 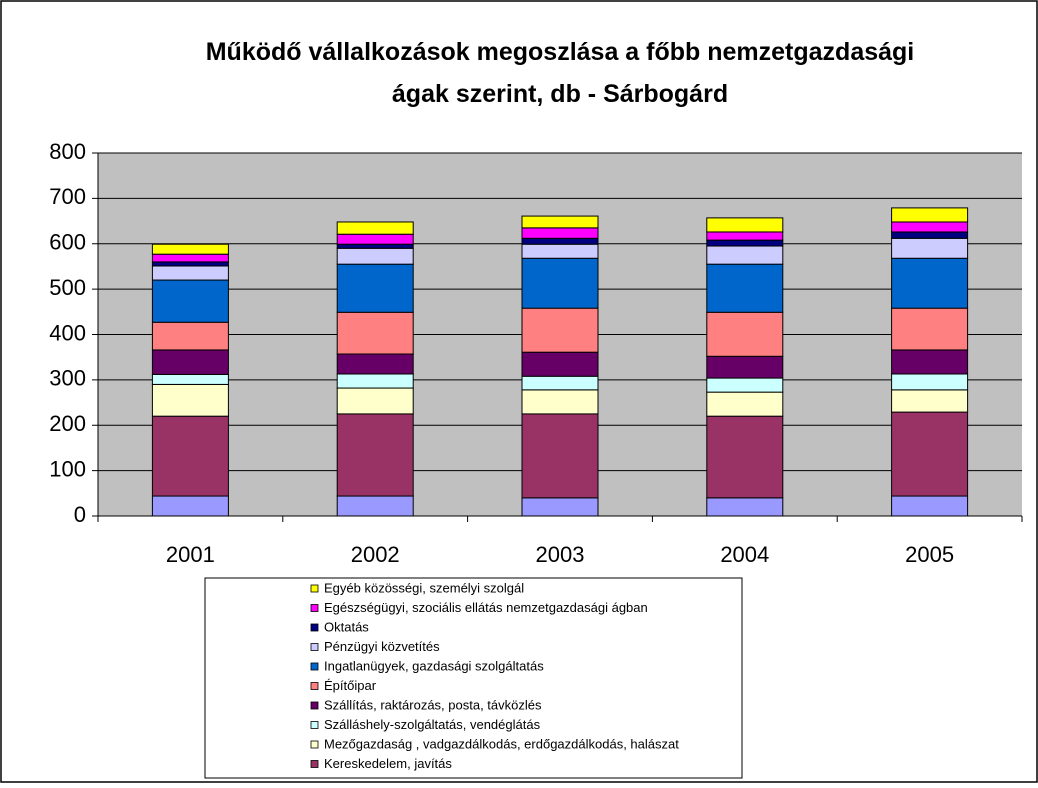 I want to click on legend-label: Építőipar, so click(x=350, y=685).